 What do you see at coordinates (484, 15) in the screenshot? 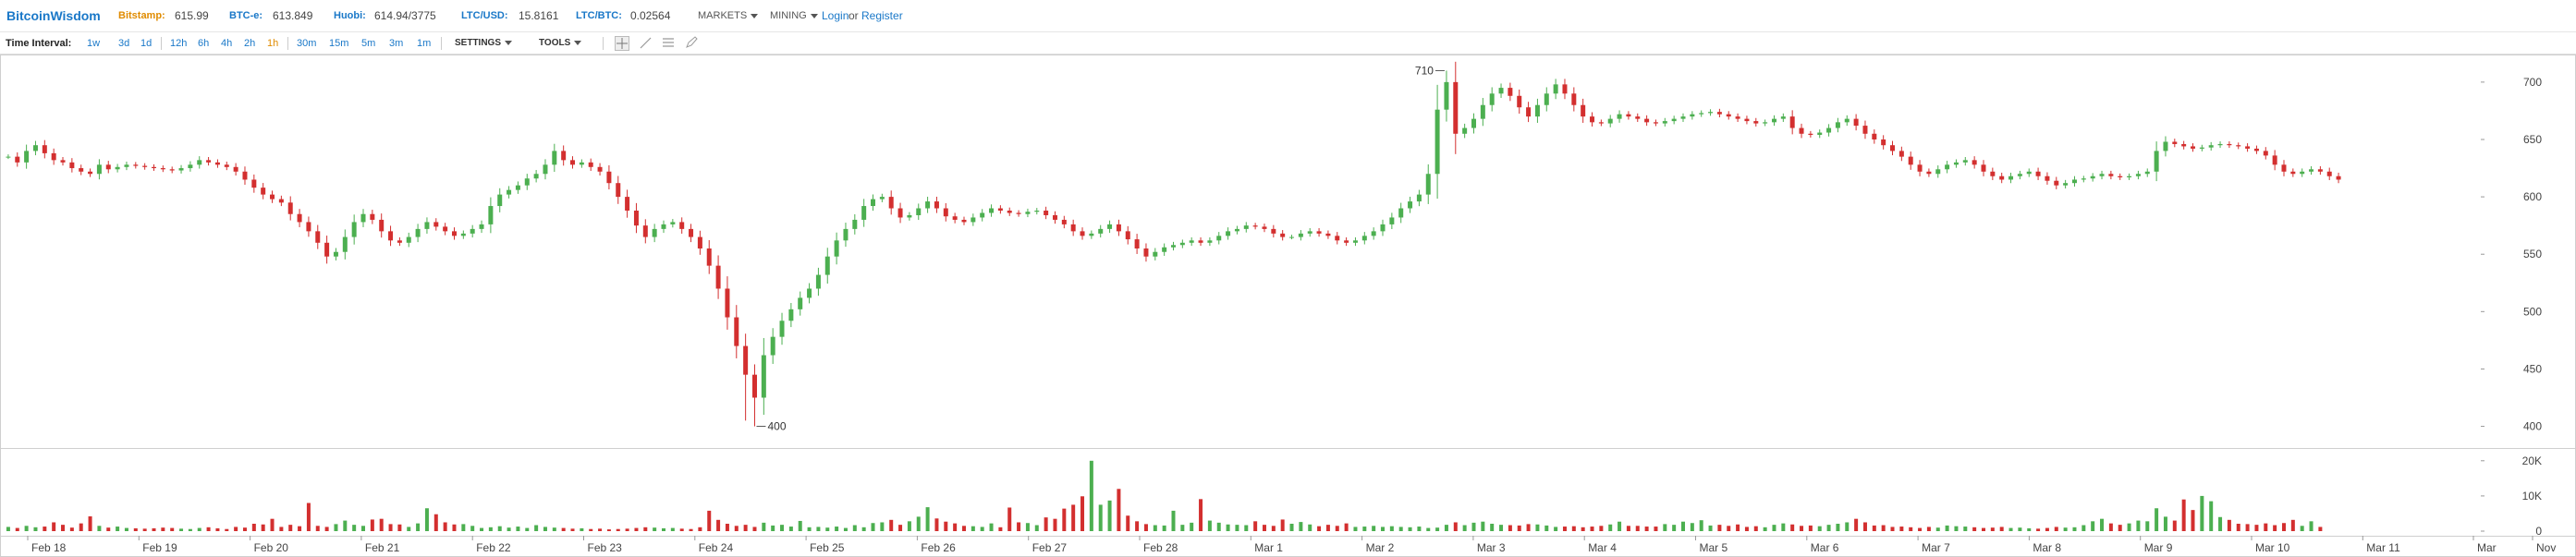
I see `ticker-ltcusd-label: LTC/USD:` at bounding box center [484, 15].